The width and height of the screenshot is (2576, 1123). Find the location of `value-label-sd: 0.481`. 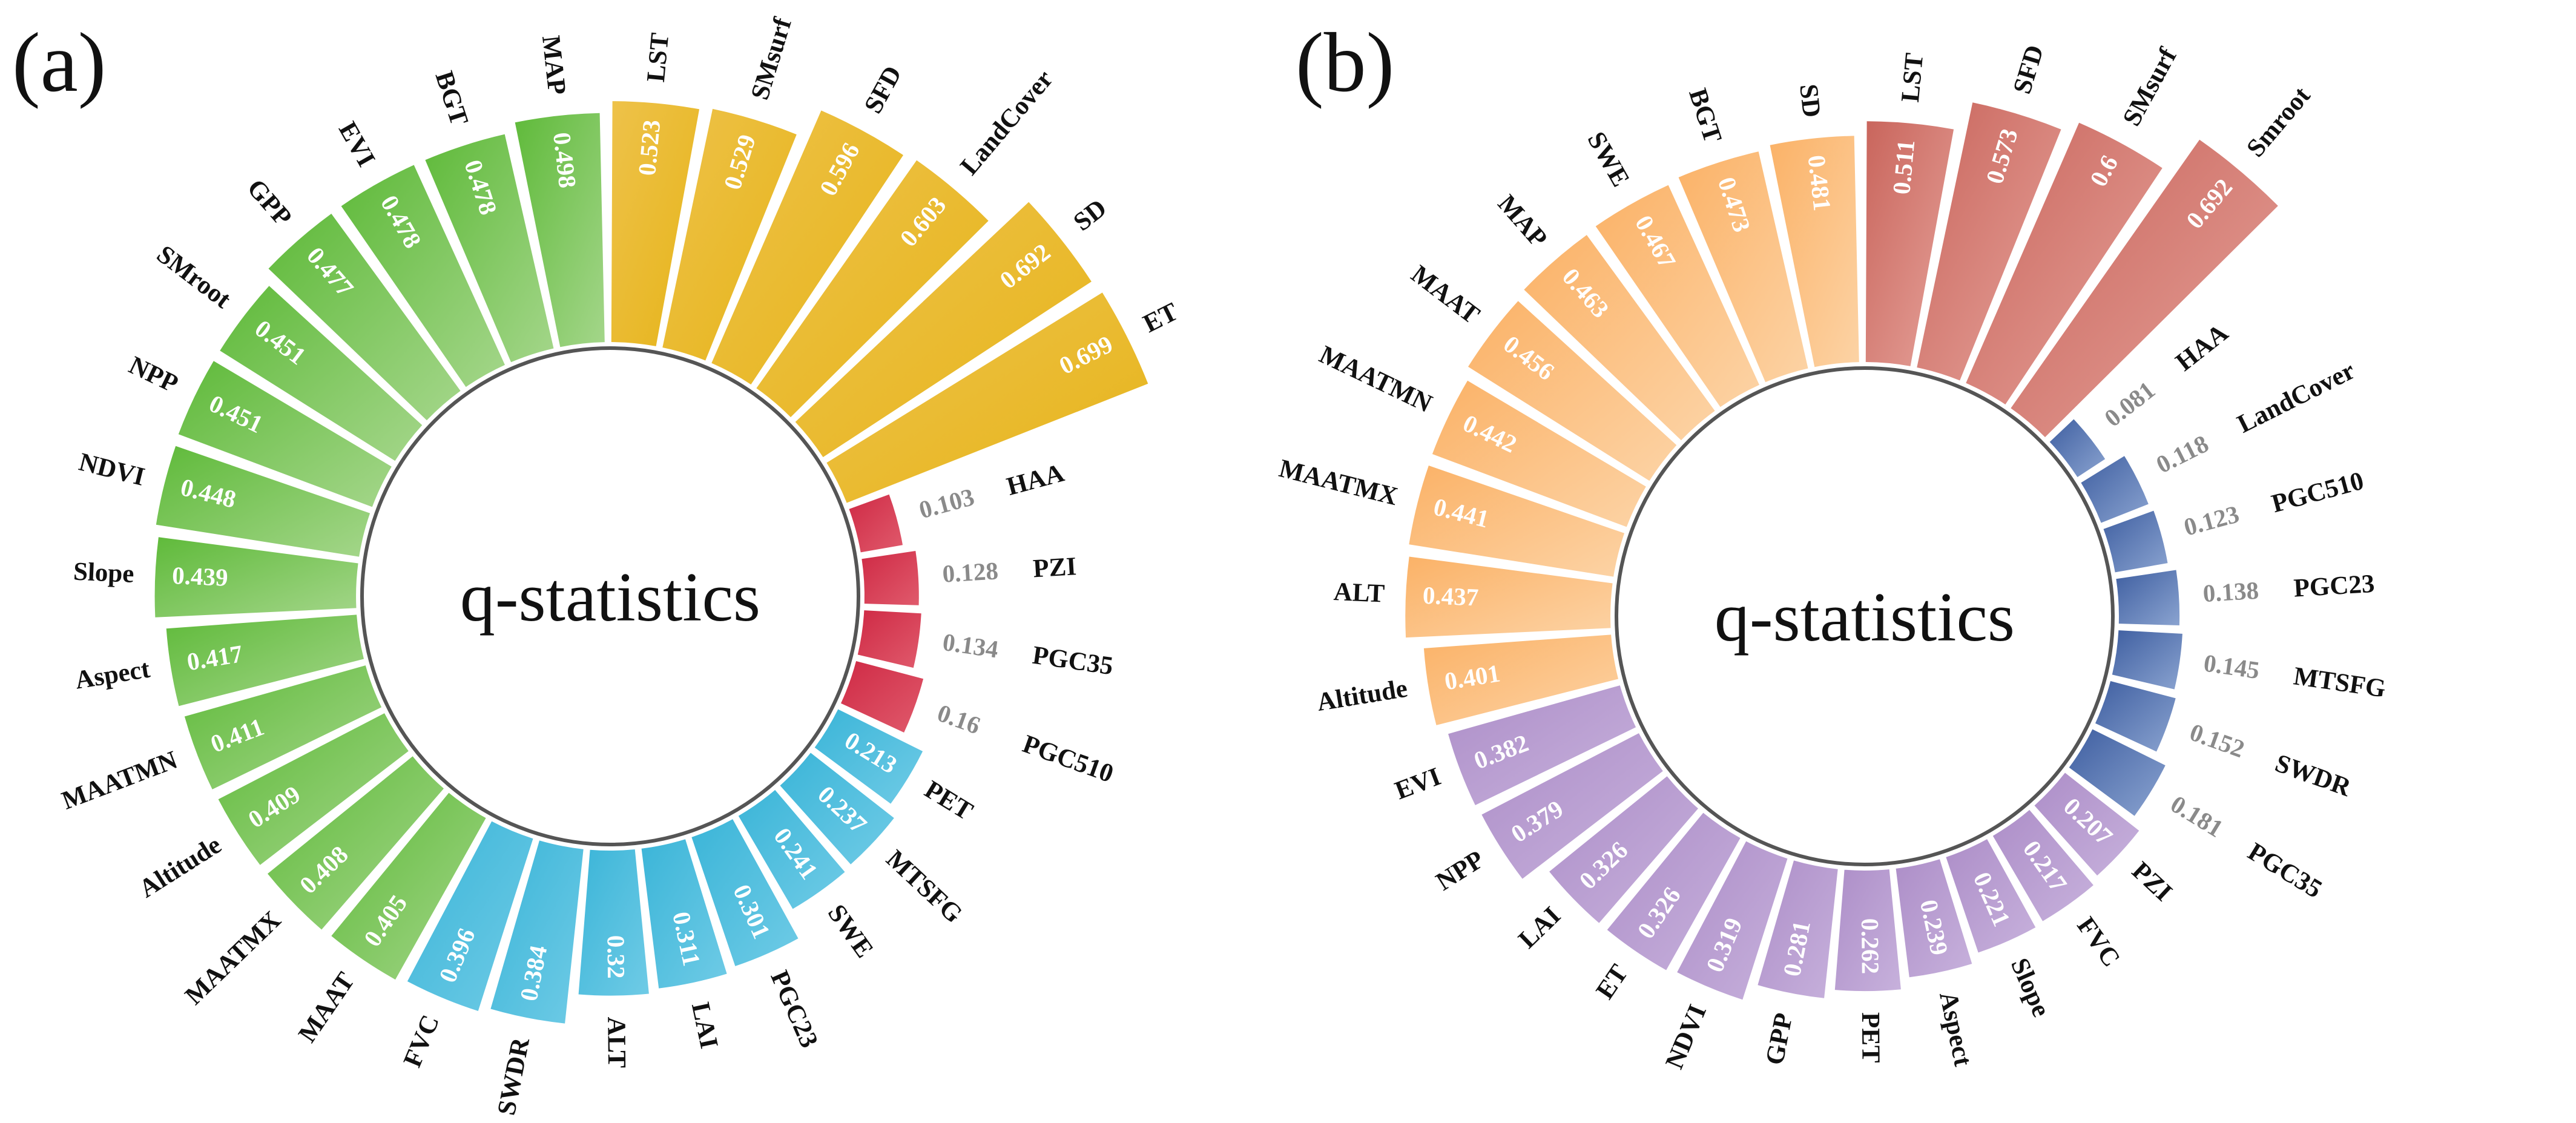

value-label-sd: 0.481 is located at coordinates (1820, 183).